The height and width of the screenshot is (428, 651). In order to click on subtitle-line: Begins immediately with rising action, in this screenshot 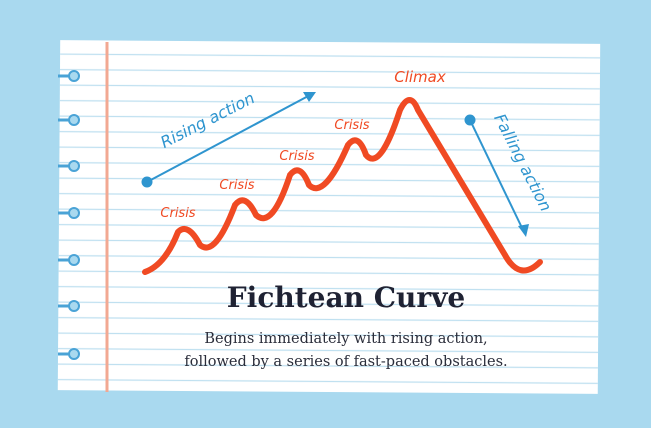, I will do `click(345, 339)`.